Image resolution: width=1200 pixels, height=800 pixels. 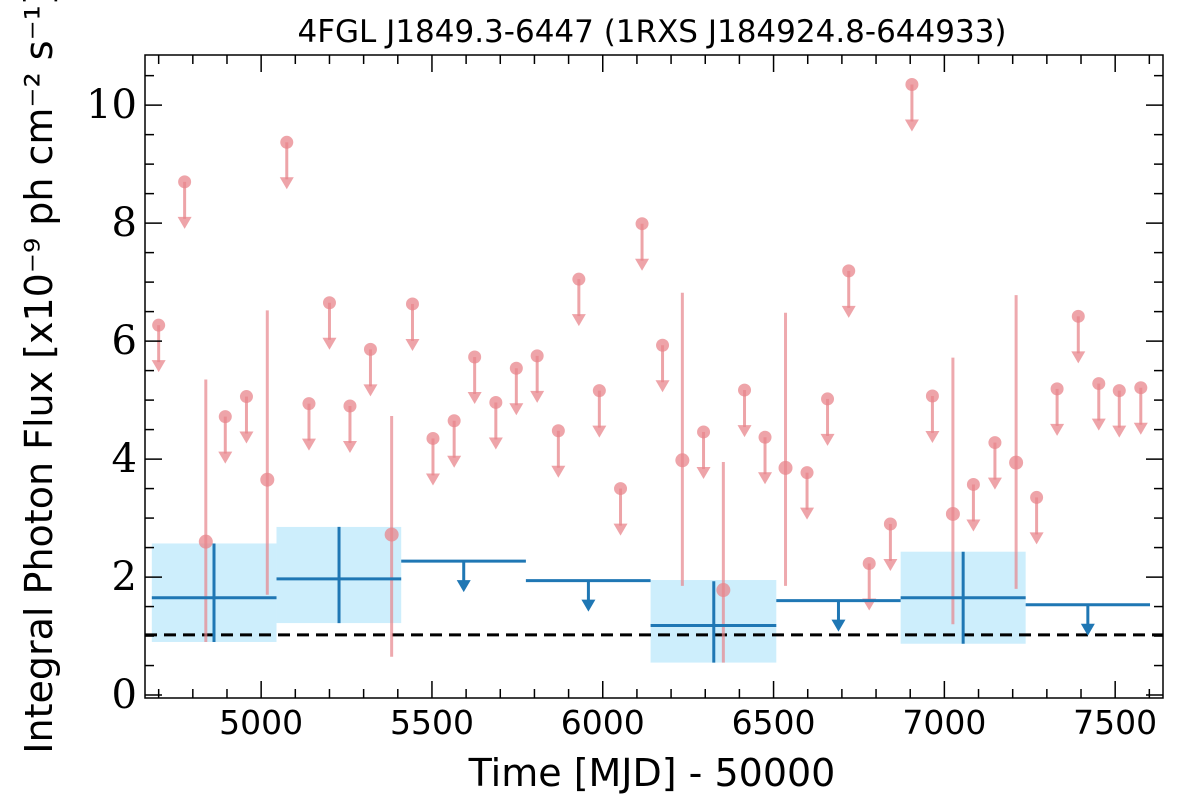 I want to click on y-tick-label: 10, so click(x=111, y=105).